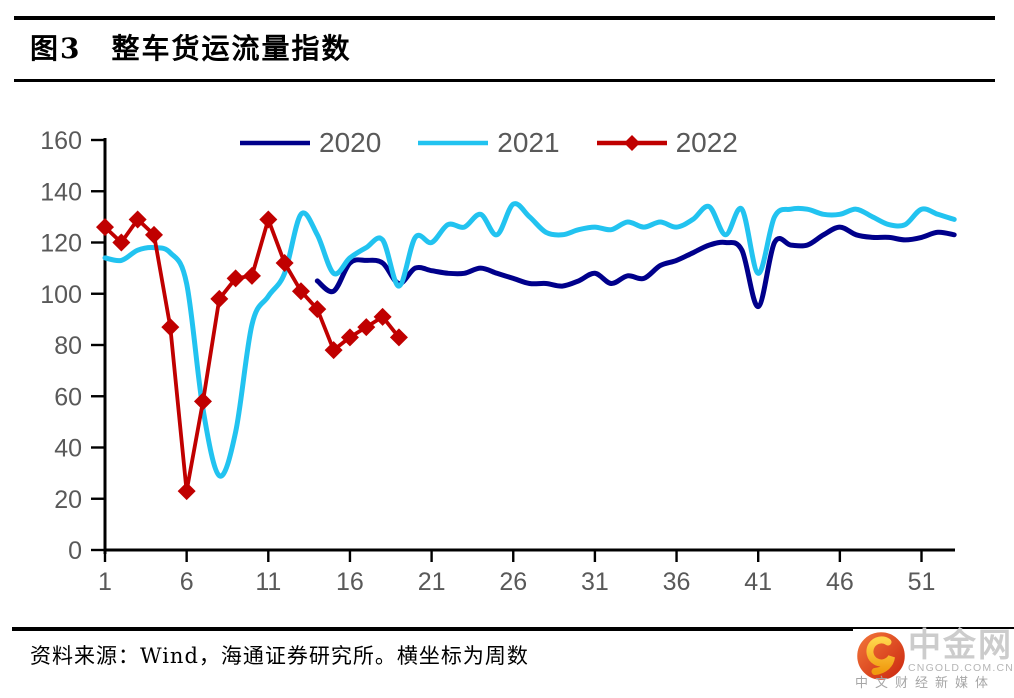  Describe the element at coordinates (513, 629) in the screenshot. I see `footer-divider` at that location.